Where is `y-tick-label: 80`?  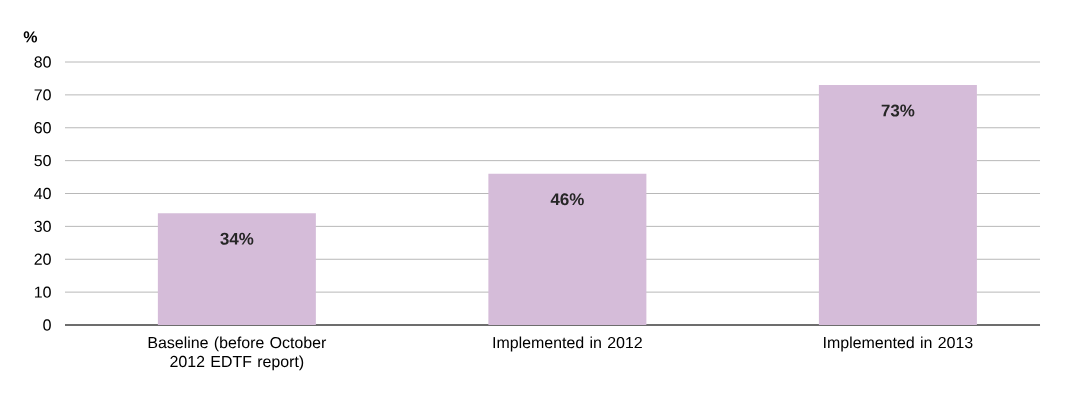 y-tick-label: 80 is located at coordinates (42, 62).